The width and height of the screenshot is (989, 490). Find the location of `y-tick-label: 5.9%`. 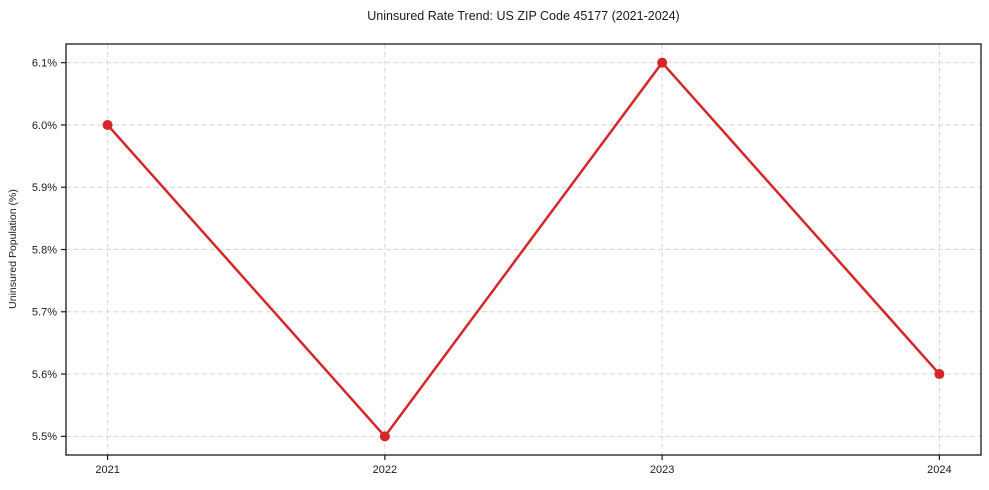

y-tick-label: 5.9% is located at coordinates (44, 188).